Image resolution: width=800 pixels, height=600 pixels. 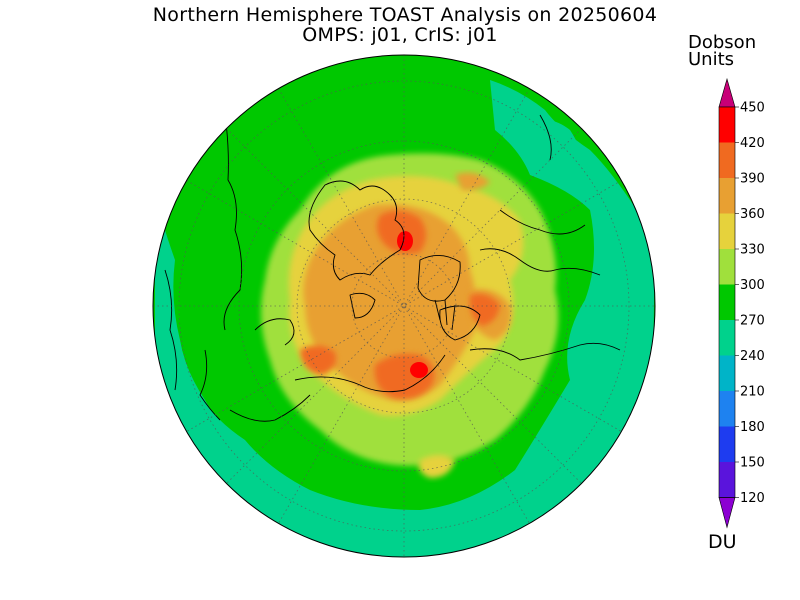 What do you see at coordinates (752, 463) in the screenshot?
I see `colorbar-tick-label: 150` at bounding box center [752, 463].